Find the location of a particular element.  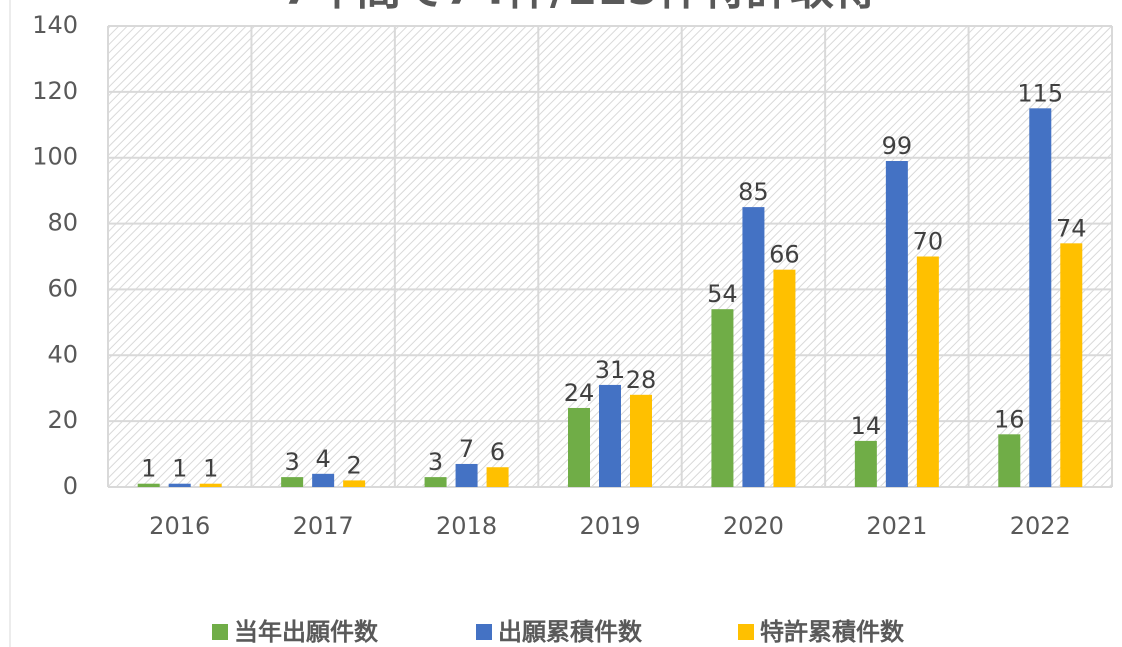

legend-label: 出願累積件数 is located at coordinates (570, 632).